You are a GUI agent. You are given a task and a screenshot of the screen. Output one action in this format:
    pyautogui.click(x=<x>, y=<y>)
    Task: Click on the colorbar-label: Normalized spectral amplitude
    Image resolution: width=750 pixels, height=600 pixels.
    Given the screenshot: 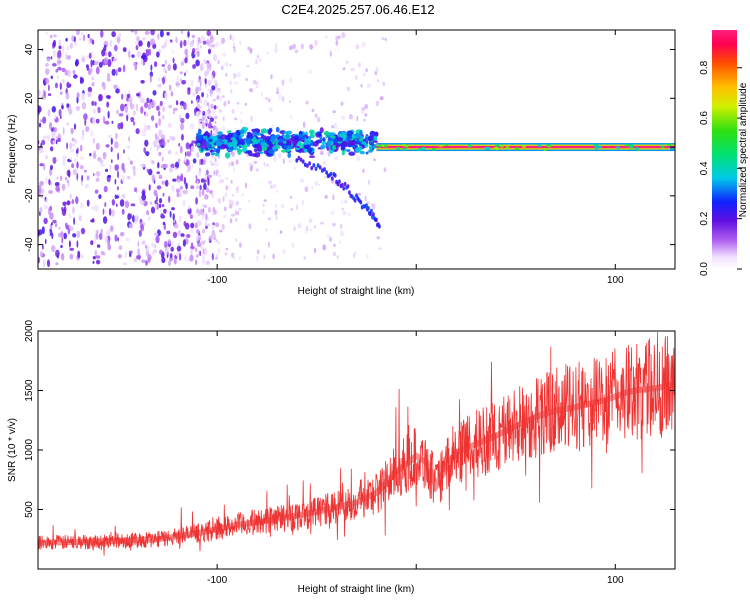 What is the action you would take?
    pyautogui.click(x=743, y=149)
    